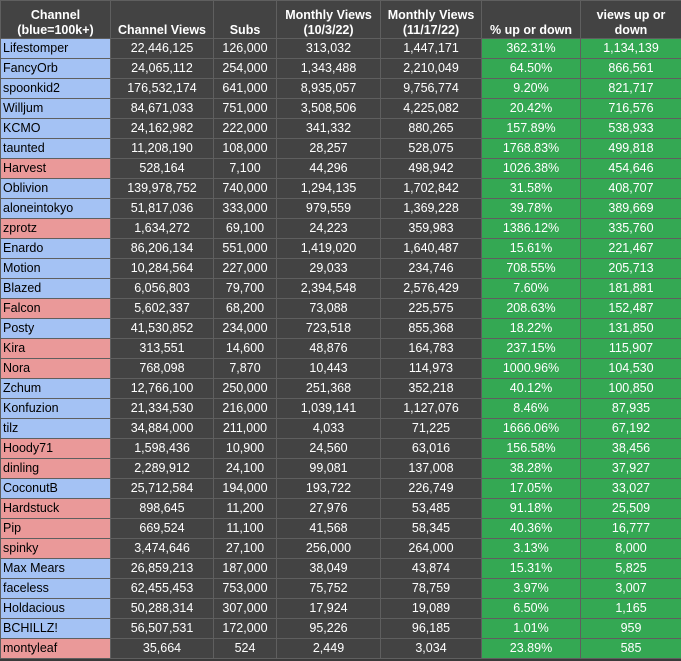 This screenshot has width=681, height=661. I want to click on channel-name-cell: montyleaf, so click(55, 648).